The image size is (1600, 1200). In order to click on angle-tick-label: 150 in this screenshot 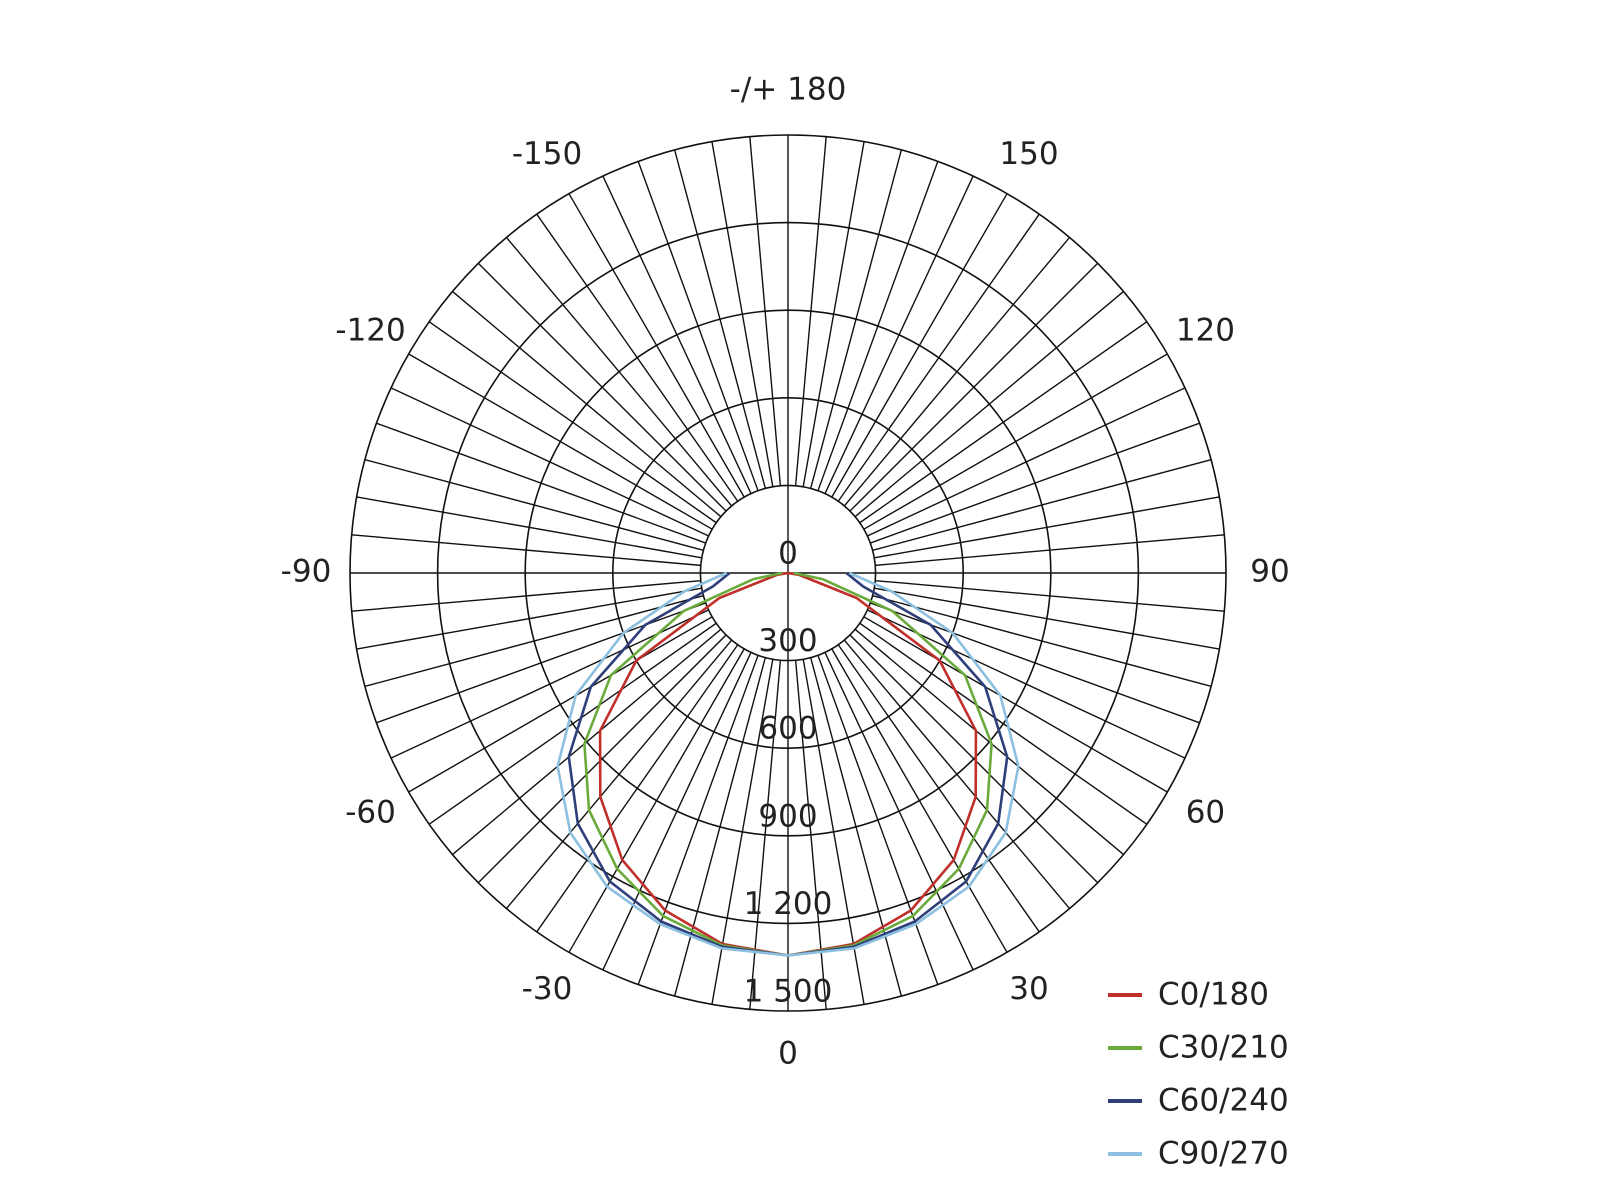, I will do `click(1028, 154)`.